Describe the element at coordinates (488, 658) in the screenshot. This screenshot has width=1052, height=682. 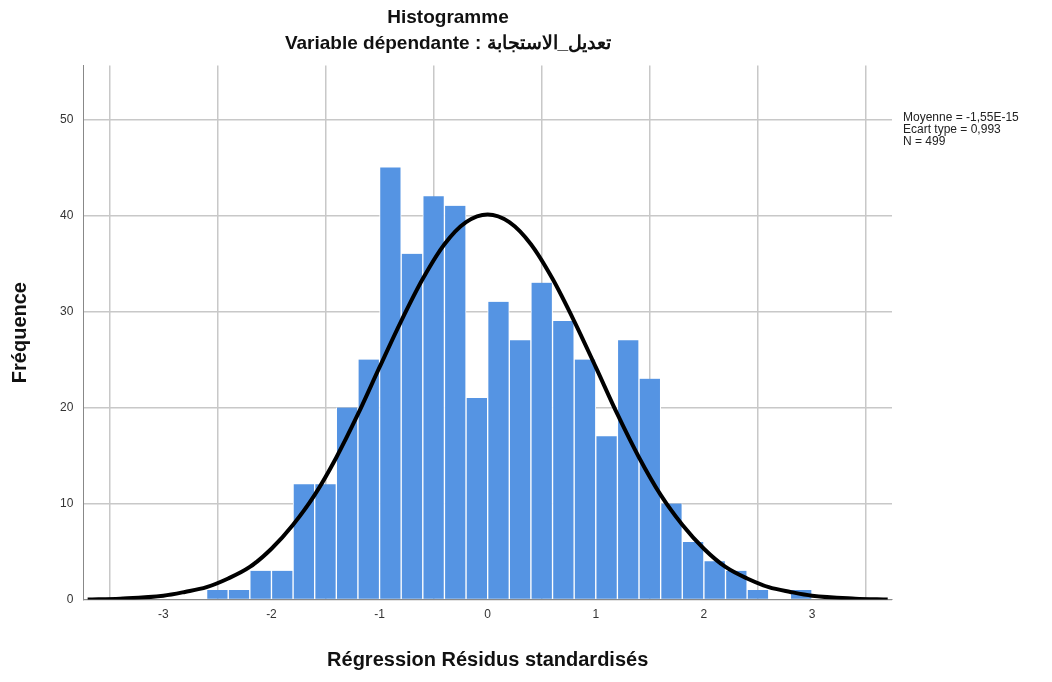
I see `x-axis-title: Régression Résidus standardisés` at that location.